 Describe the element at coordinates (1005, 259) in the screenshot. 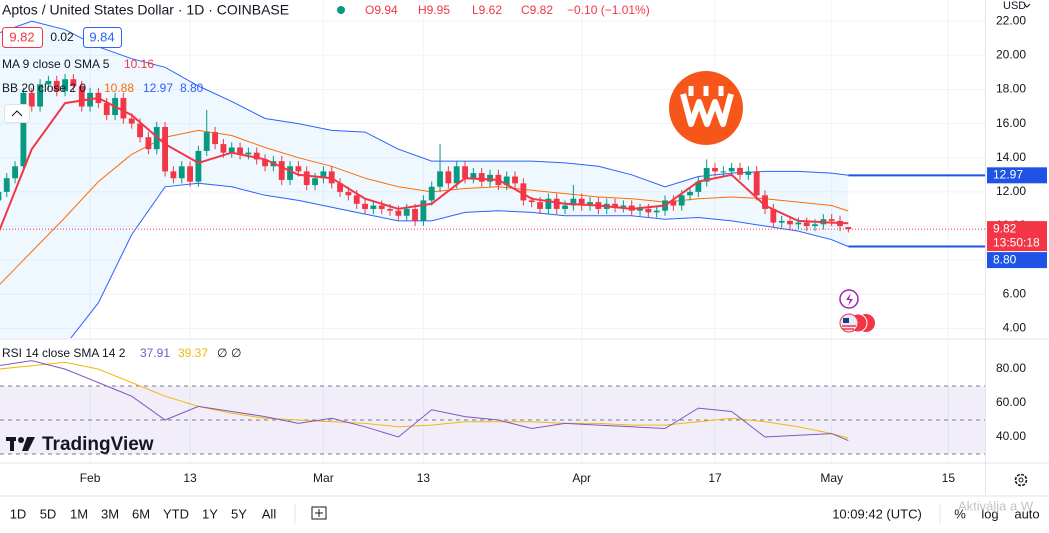

I see `lower-price-label: 8.80` at that location.